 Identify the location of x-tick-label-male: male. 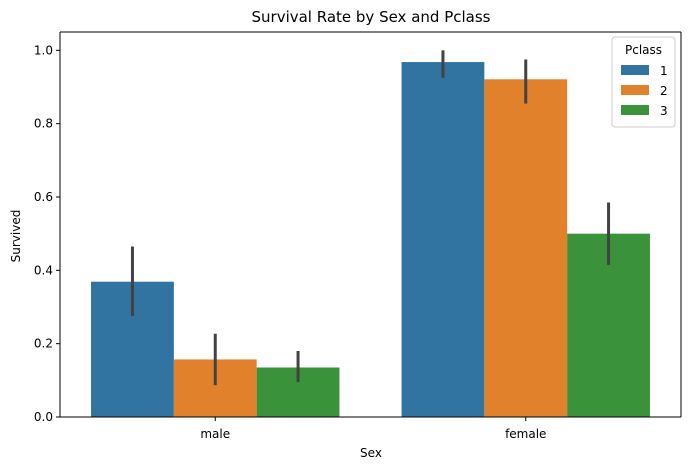
(215, 434).